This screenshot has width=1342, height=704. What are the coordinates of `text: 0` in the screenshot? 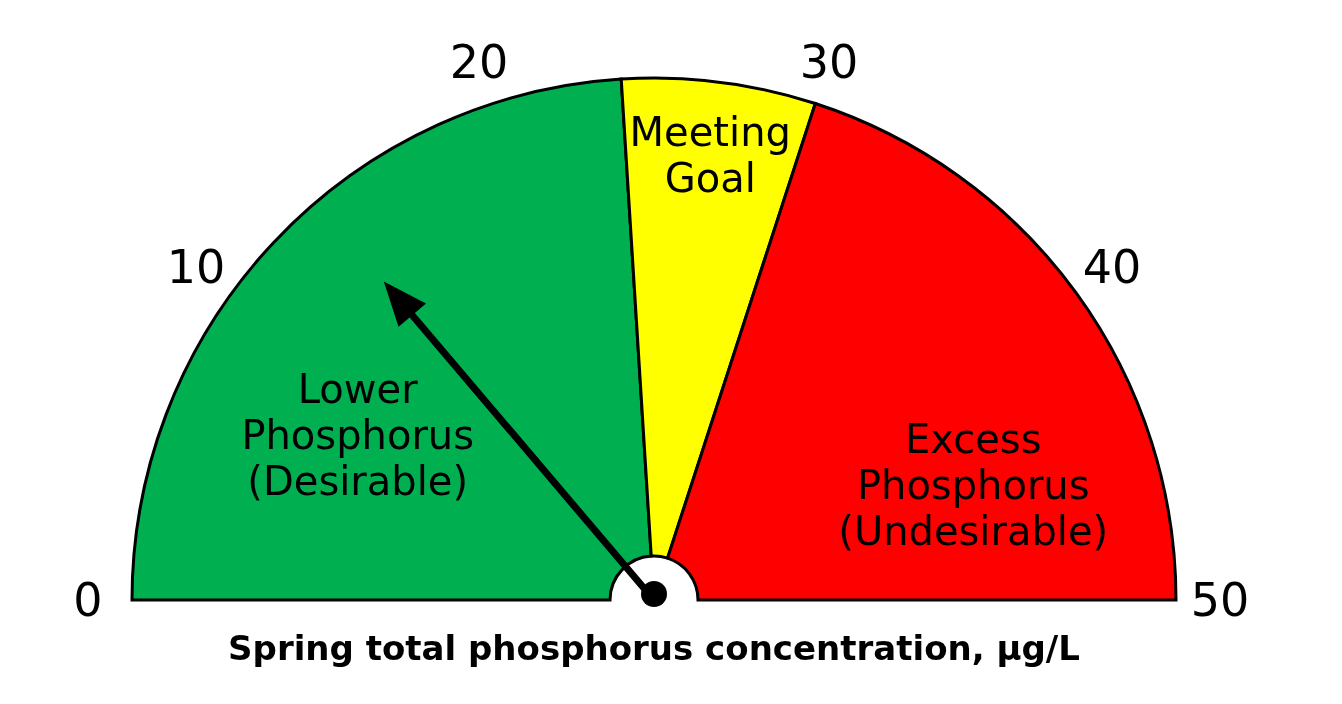 It's located at (88, 600).